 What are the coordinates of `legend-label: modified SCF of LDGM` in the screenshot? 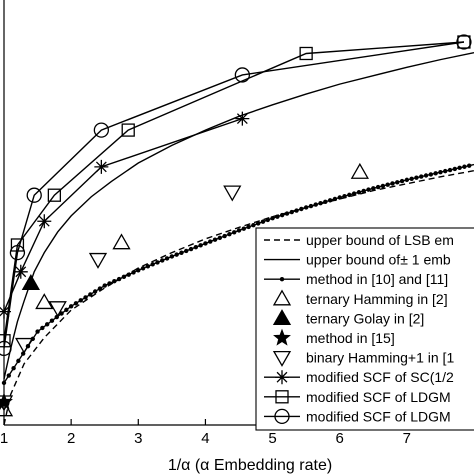 It's located at (378, 397).